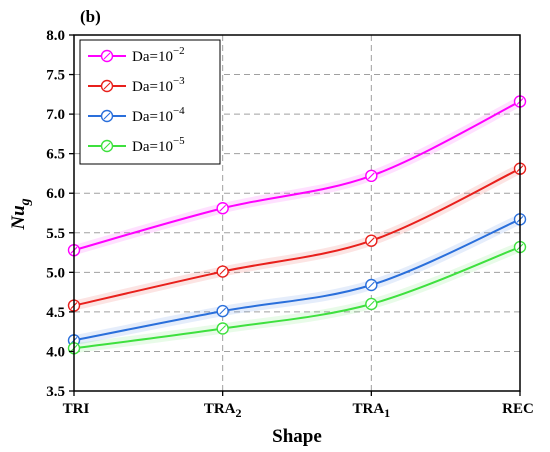 The width and height of the screenshot is (550, 452). Describe the element at coordinates (25, 202) in the screenshot. I see `y-axis-title-sub: g` at that location.